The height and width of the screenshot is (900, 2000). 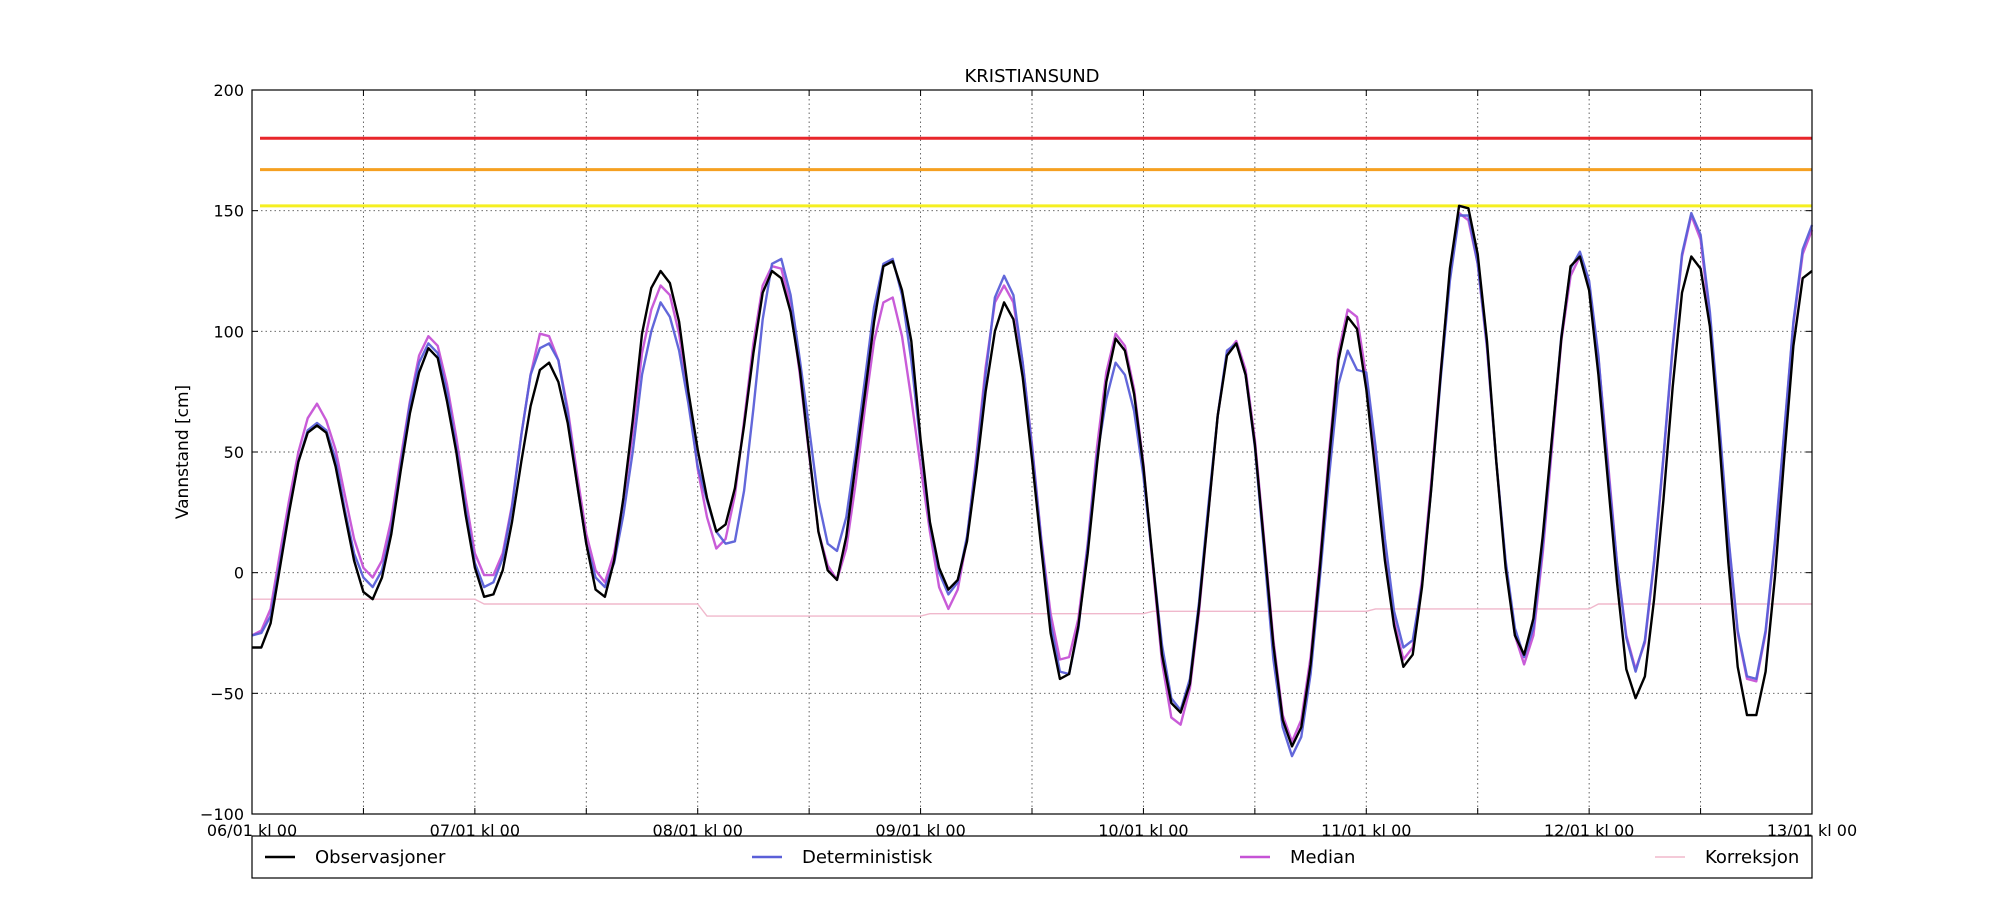 I want to click on y-tick-label: 50, so click(x=234, y=452).